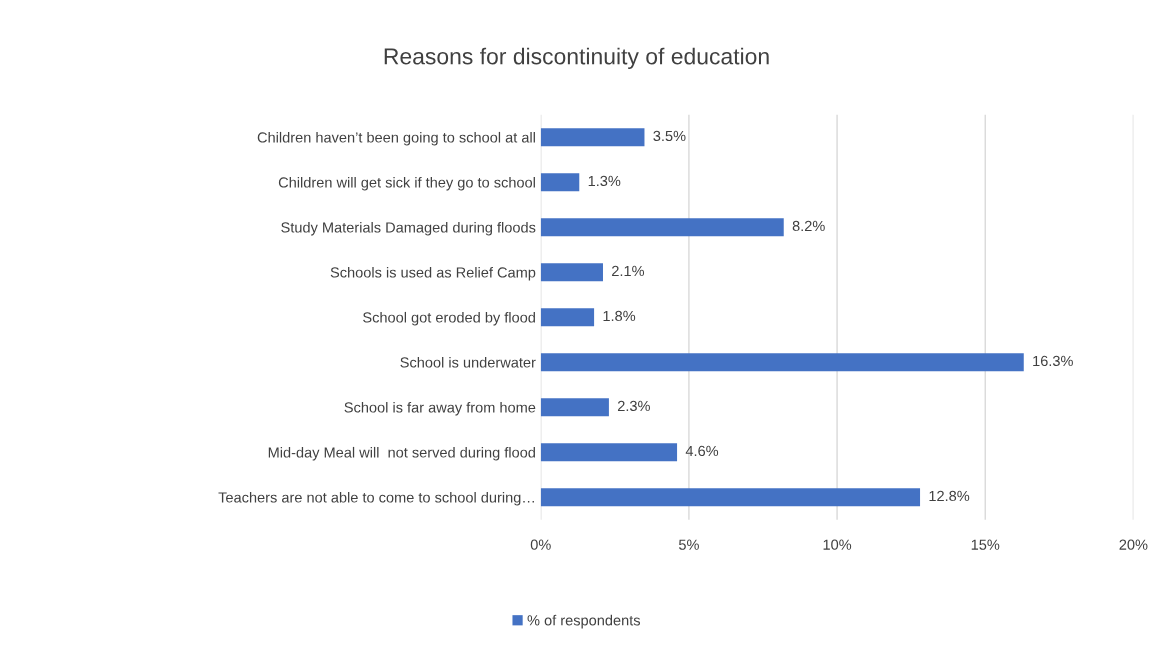 The height and width of the screenshot is (648, 1153). What do you see at coordinates (604, 181) in the screenshot?
I see `data-label: 1.3%` at bounding box center [604, 181].